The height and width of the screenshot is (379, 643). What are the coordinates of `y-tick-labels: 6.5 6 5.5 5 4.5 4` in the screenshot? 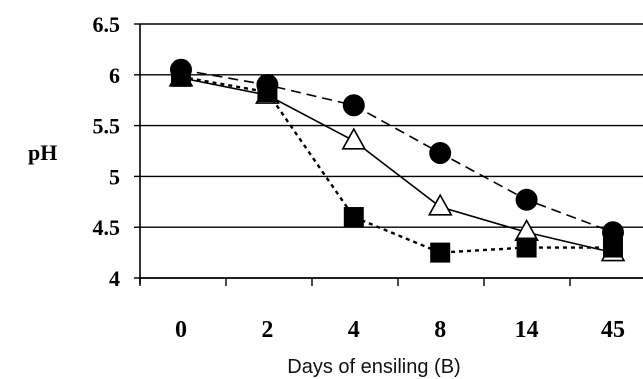 It's located at (107, 151).